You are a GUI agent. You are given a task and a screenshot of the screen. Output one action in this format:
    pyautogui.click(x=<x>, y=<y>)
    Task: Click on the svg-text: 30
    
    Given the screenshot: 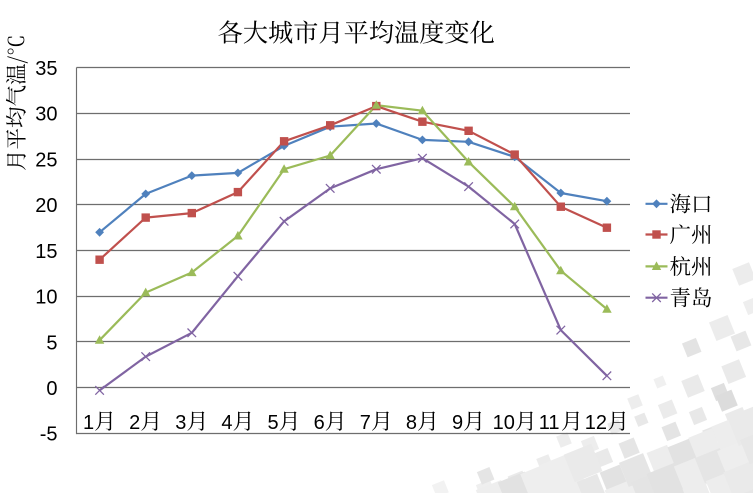 What is the action you would take?
    pyautogui.click(x=46, y=115)
    